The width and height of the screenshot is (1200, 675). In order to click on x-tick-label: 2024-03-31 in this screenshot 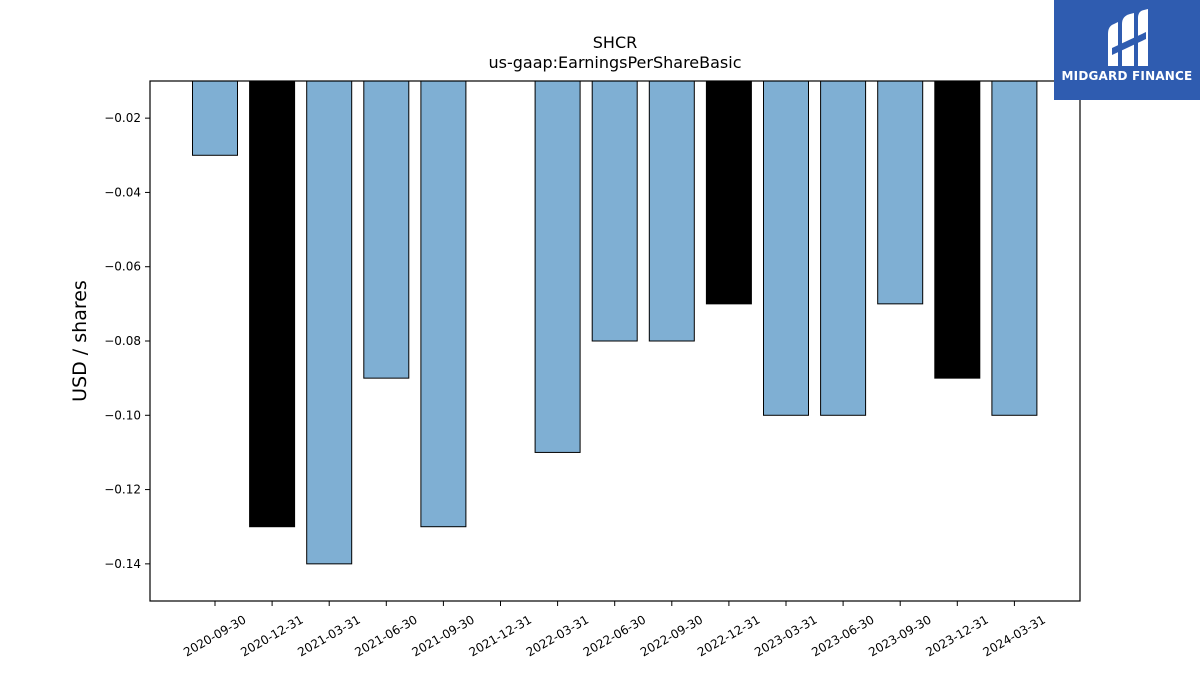, I will do `click(1013, 635)`.